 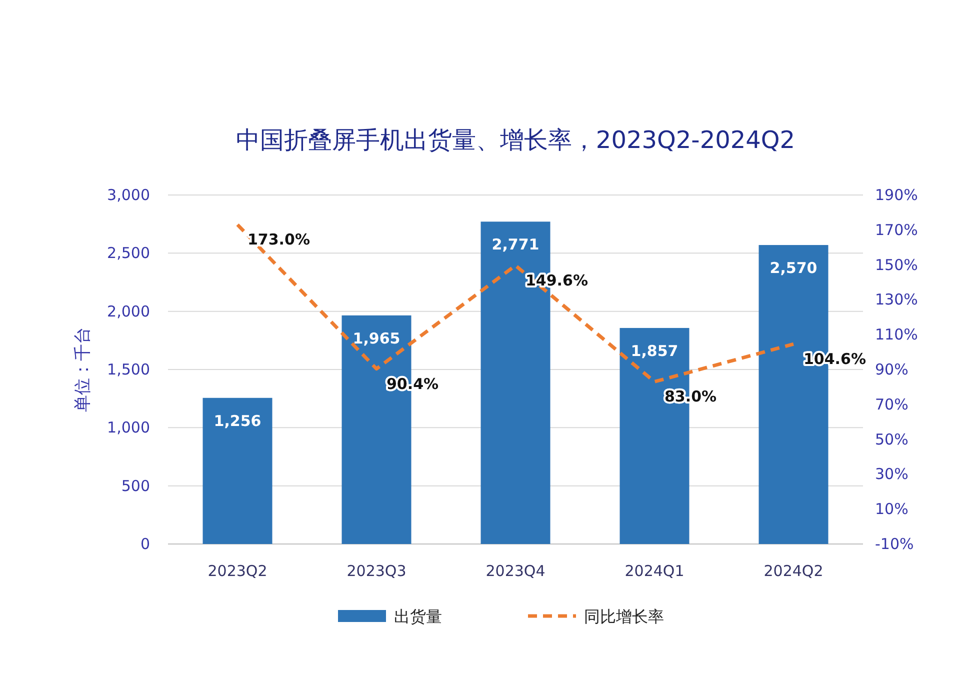 What do you see at coordinates (896, 229) in the screenshot?
I see `y2-tick-label: 170%` at bounding box center [896, 229].